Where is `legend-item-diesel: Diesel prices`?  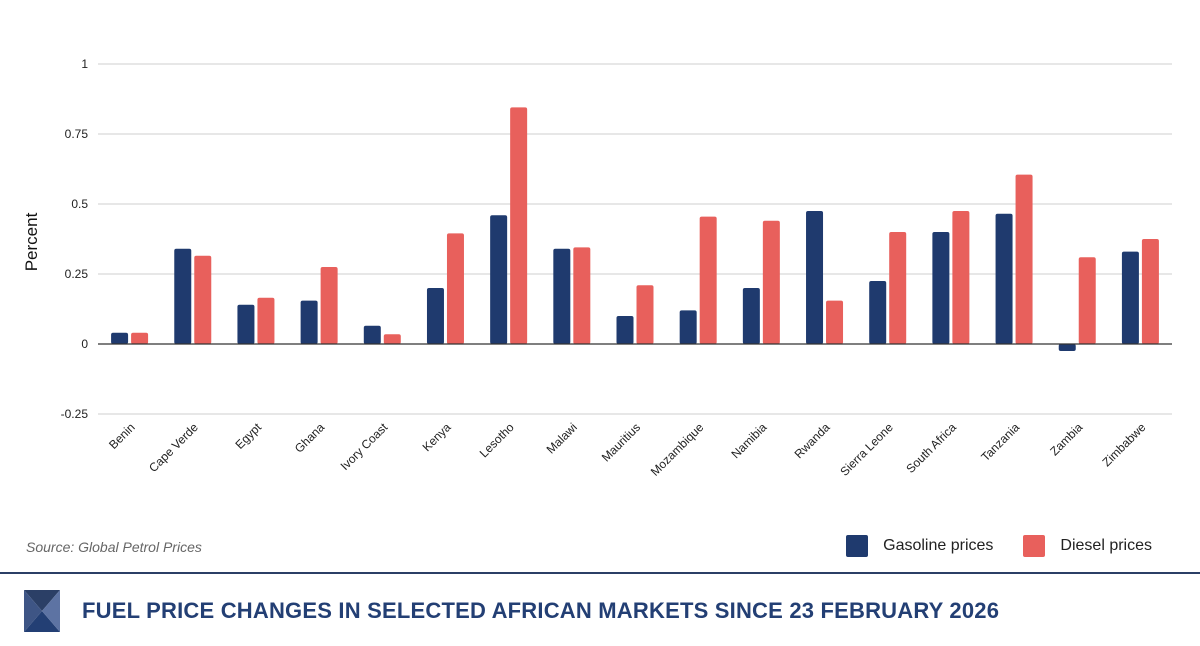
legend-item-diesel: Diesel prices is located at coordinates (1087, 546).